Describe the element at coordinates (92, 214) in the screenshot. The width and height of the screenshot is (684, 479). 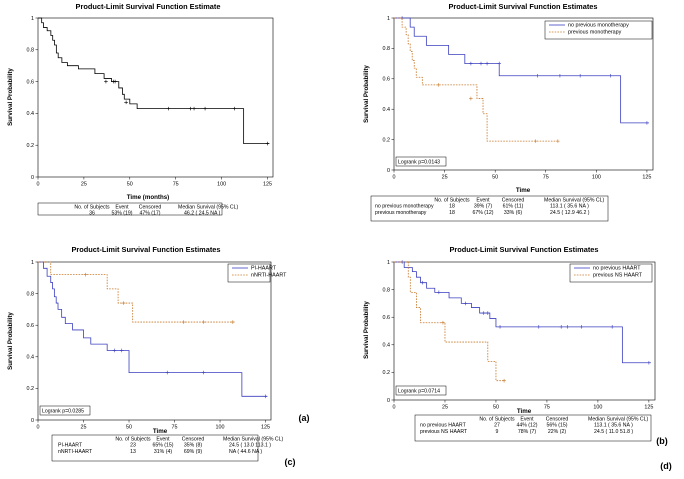
I see `table-cell-subjects: 36` at that location.